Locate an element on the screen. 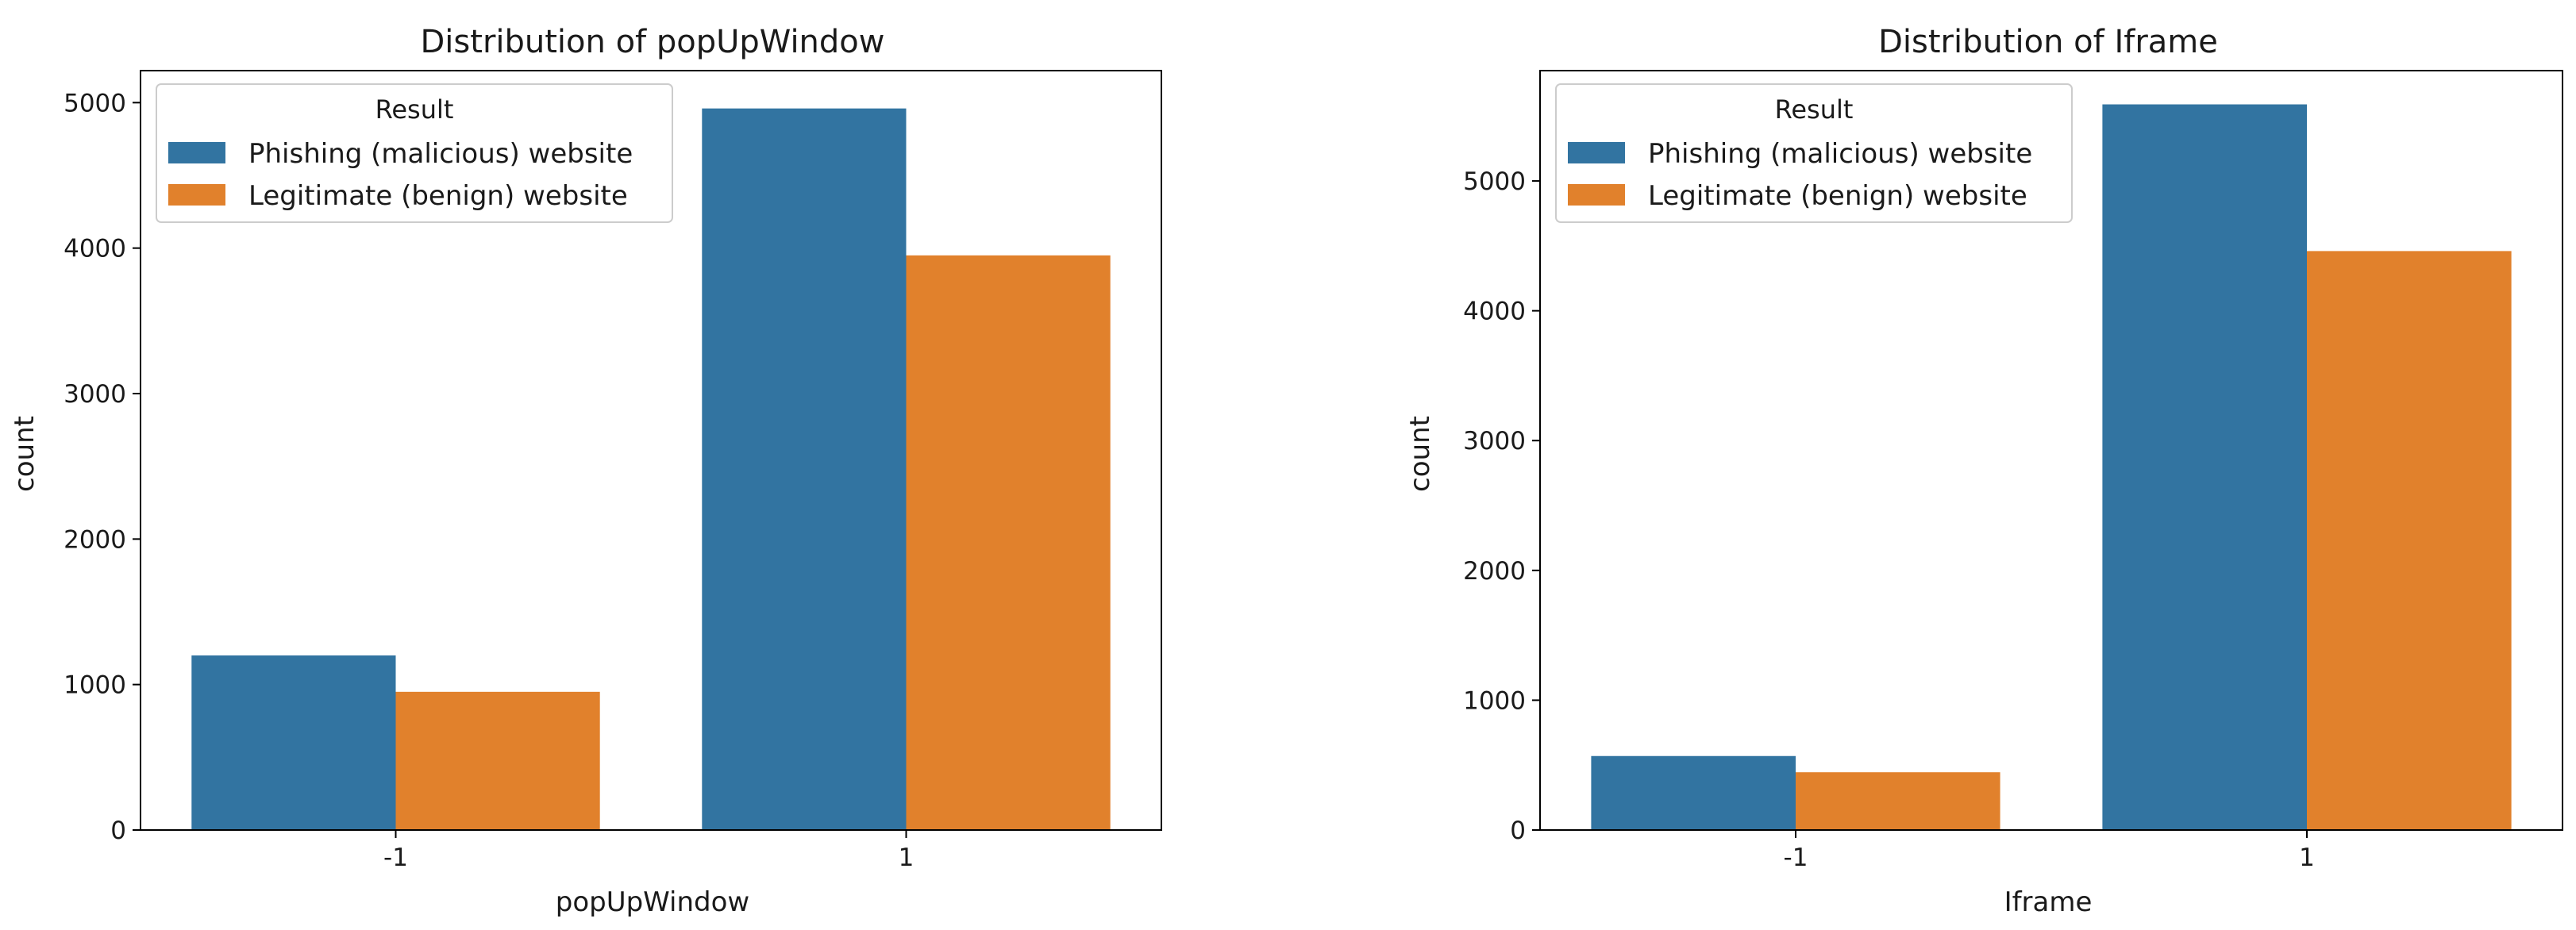 The width and height of the screenshot is (2576, 930). chart-title: Distribution of popUpWindow is located at coordinates (653, 42).